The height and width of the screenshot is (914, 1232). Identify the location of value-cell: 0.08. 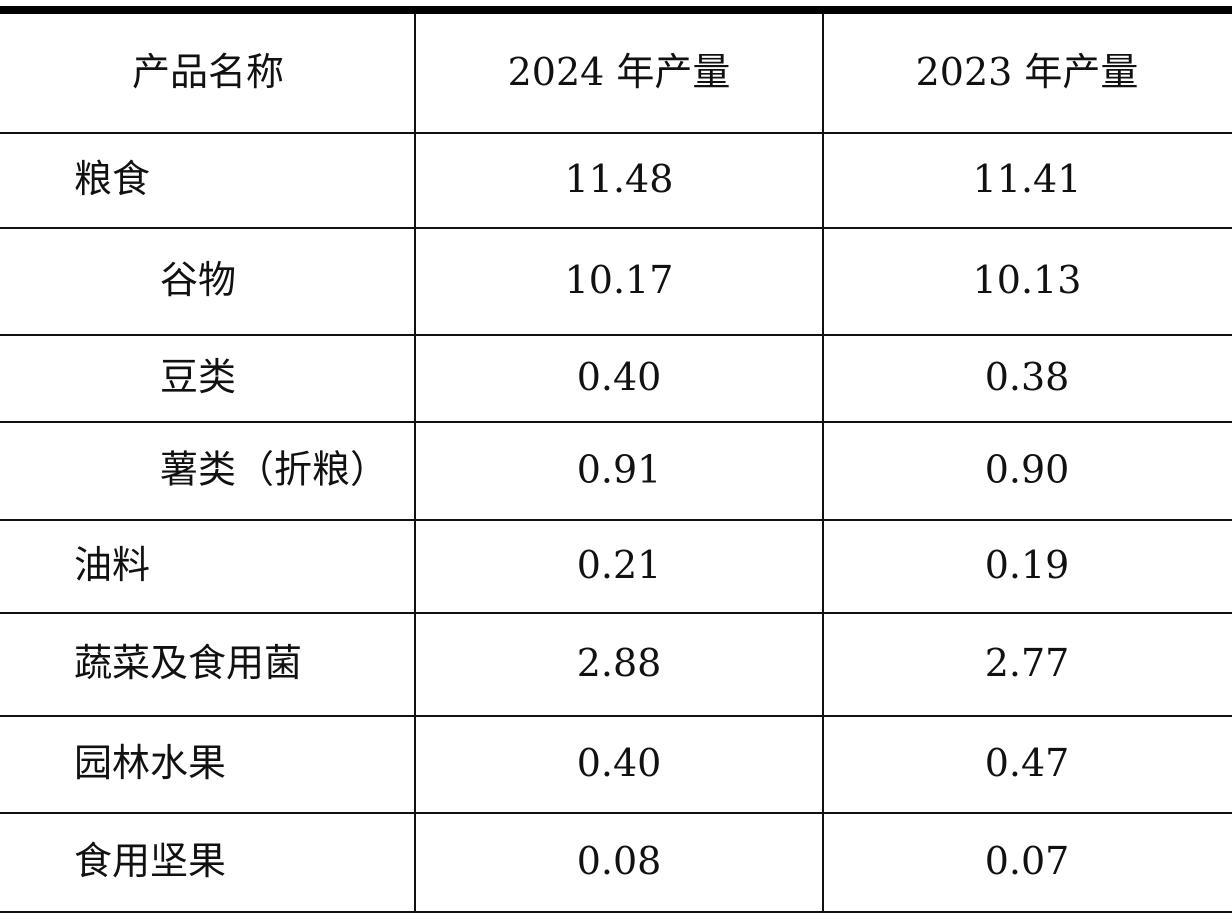
(619, 861).